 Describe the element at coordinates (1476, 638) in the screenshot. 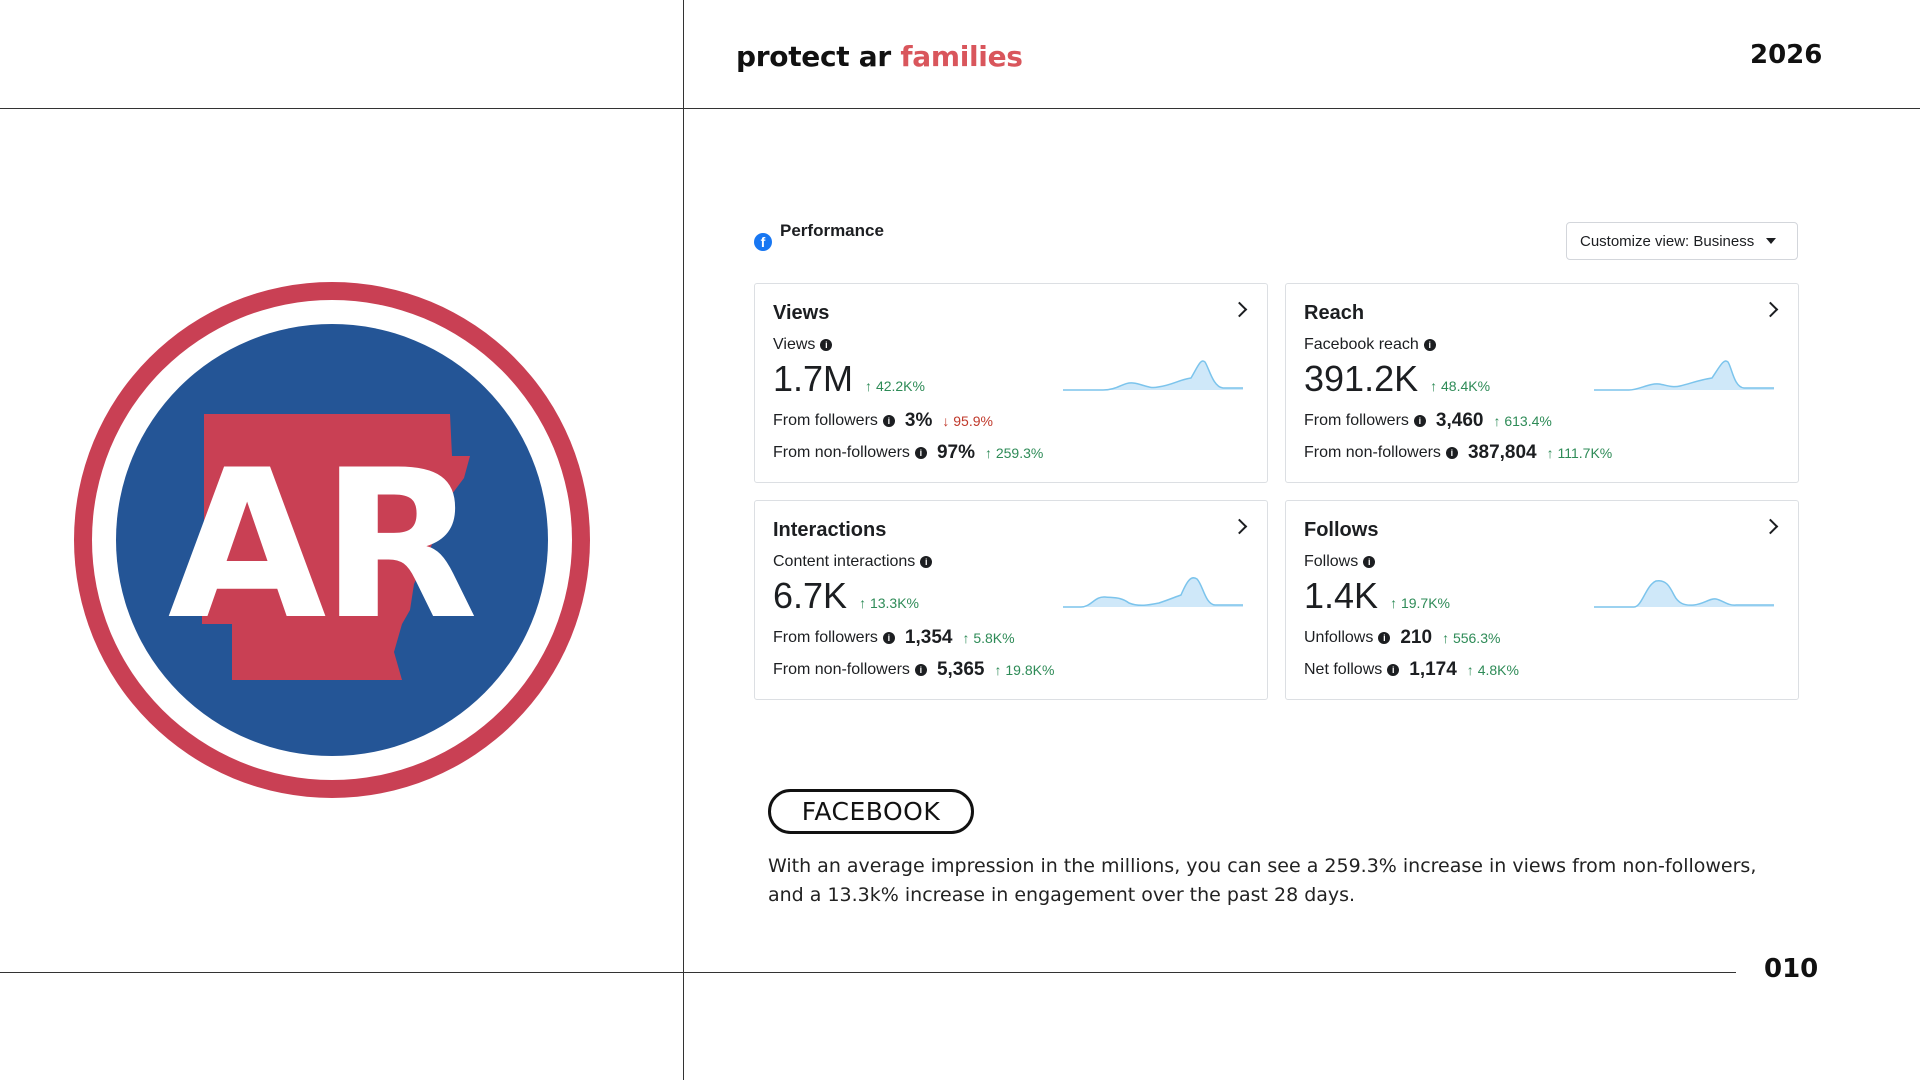

I see `row-change-text: 556.3%` at that location.